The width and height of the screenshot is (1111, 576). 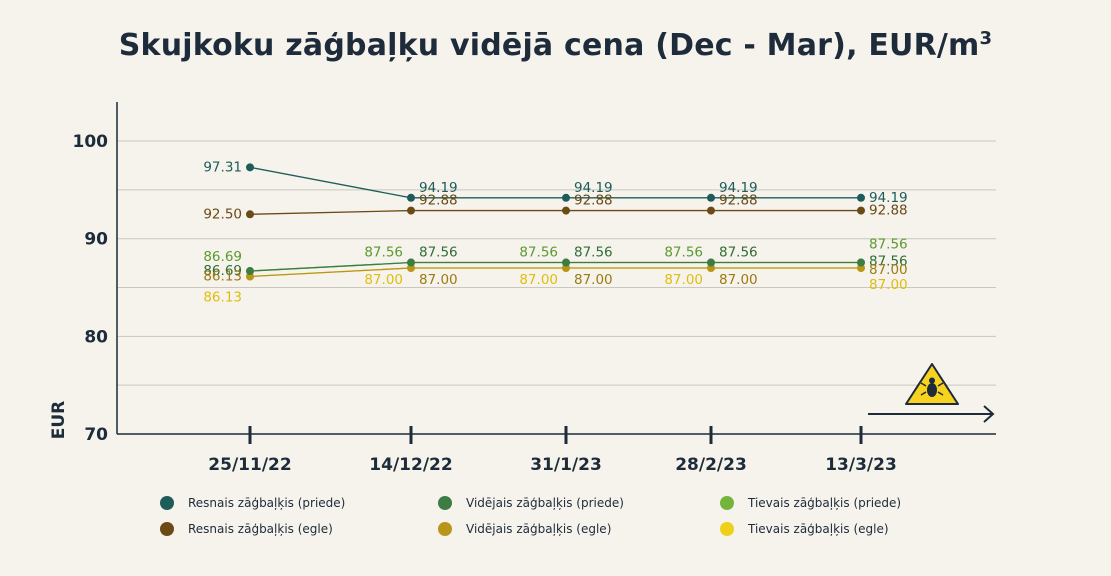 I want to click on legend-label: Tievais zāģbaļķis (priede), so click(x=825, y=503).